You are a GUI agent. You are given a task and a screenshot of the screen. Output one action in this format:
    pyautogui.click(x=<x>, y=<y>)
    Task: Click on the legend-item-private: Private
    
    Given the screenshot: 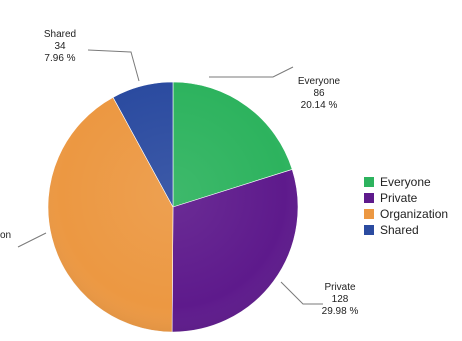 What is the action you would take?
    pyautogui.click(x=406, y=198)
    